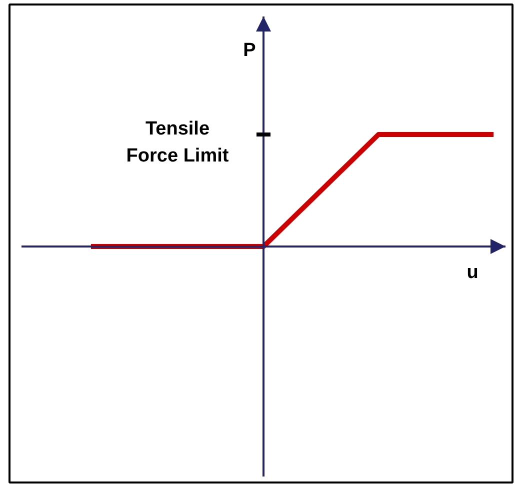 The width and height of the screenshot is (515, 486). I want to click on x-axis-title: u, so click(472, 272).